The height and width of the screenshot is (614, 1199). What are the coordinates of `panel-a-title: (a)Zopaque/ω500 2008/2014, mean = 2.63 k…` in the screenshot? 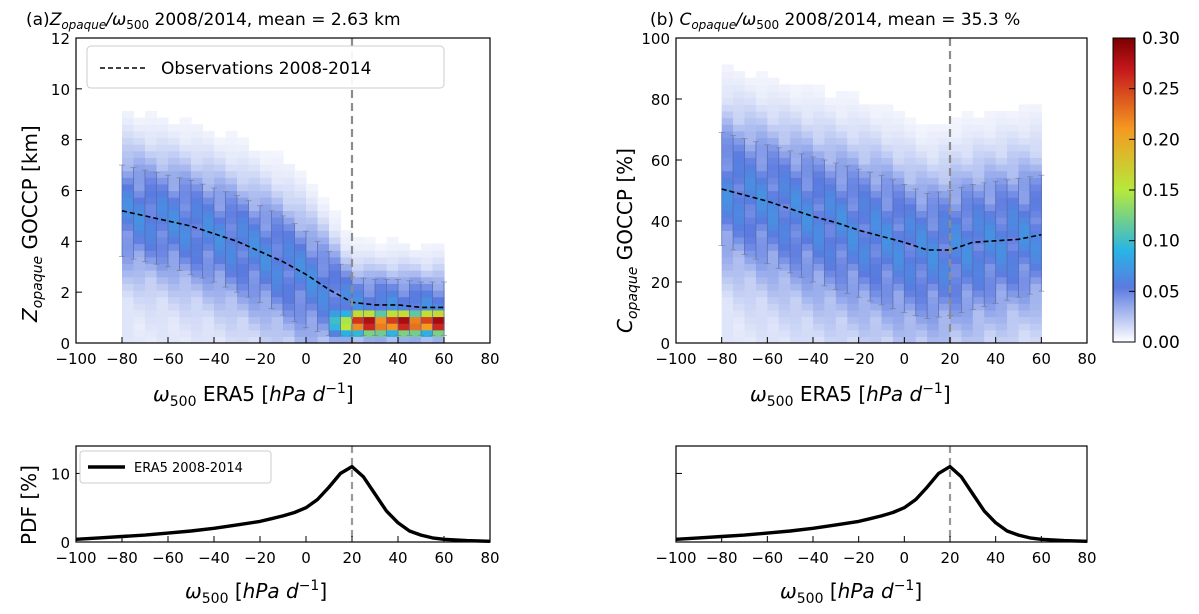 It's located at (213, 21).